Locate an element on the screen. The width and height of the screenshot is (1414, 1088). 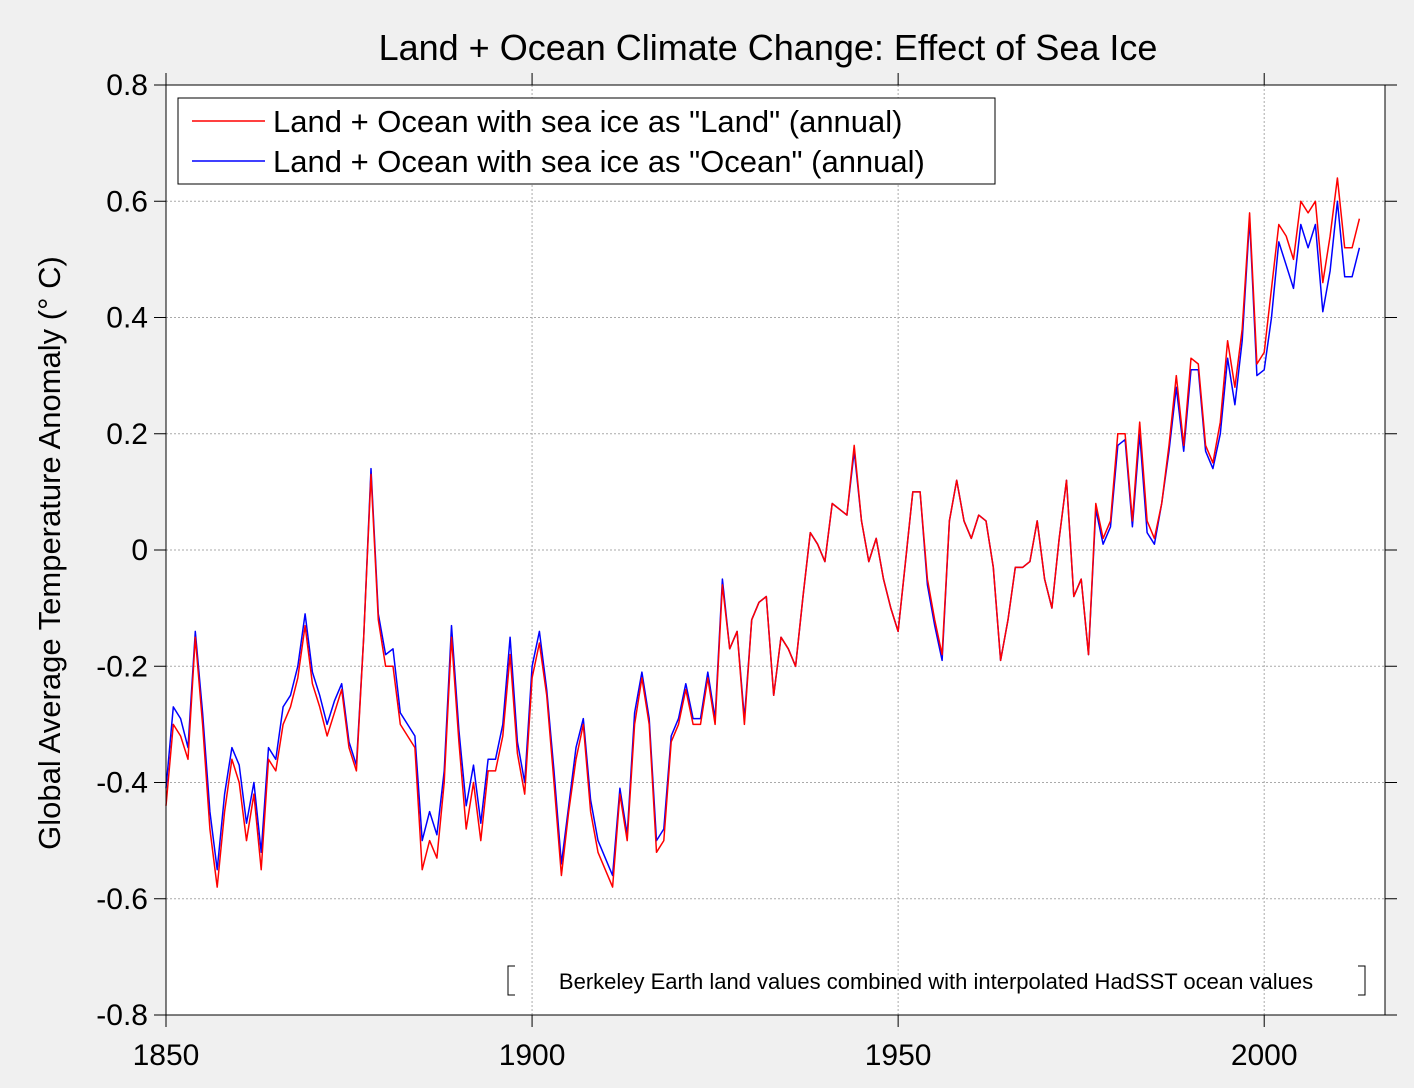
y-tick-label: 0.4 is located at coordinates (127, 318).